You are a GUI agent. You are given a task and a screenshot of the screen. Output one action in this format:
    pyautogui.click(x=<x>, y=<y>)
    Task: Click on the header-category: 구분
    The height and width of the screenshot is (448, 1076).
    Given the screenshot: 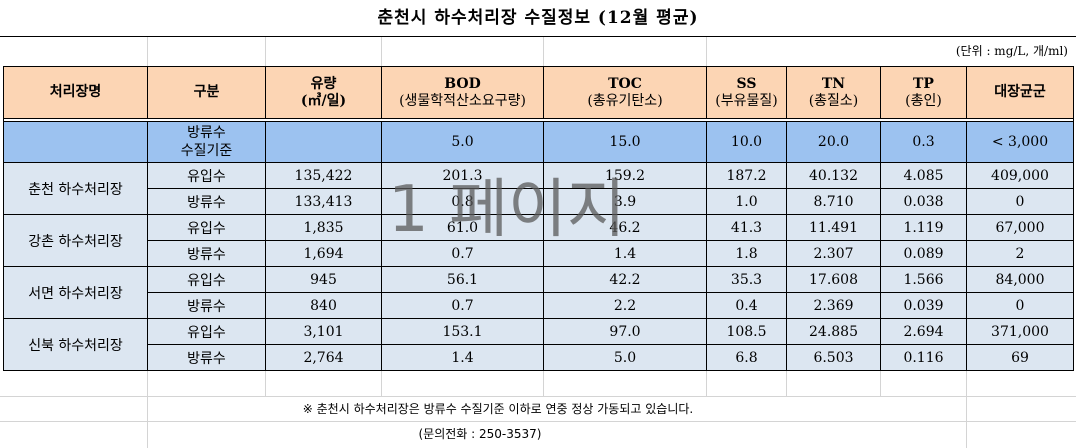 What is the action you would take?
    pyautogui.click(x=206, y=92)
    